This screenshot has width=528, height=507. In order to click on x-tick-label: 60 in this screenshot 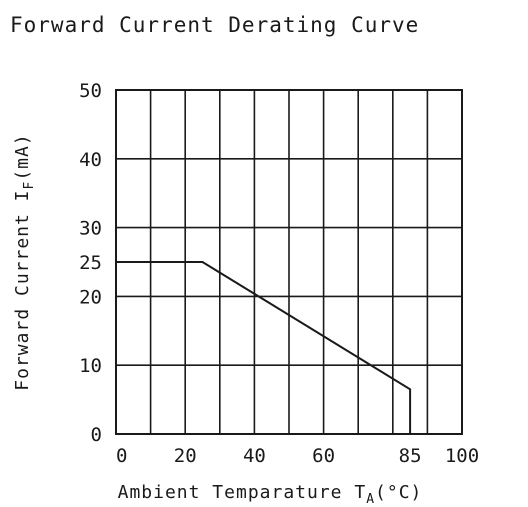, I will do `click(323, 456)`.